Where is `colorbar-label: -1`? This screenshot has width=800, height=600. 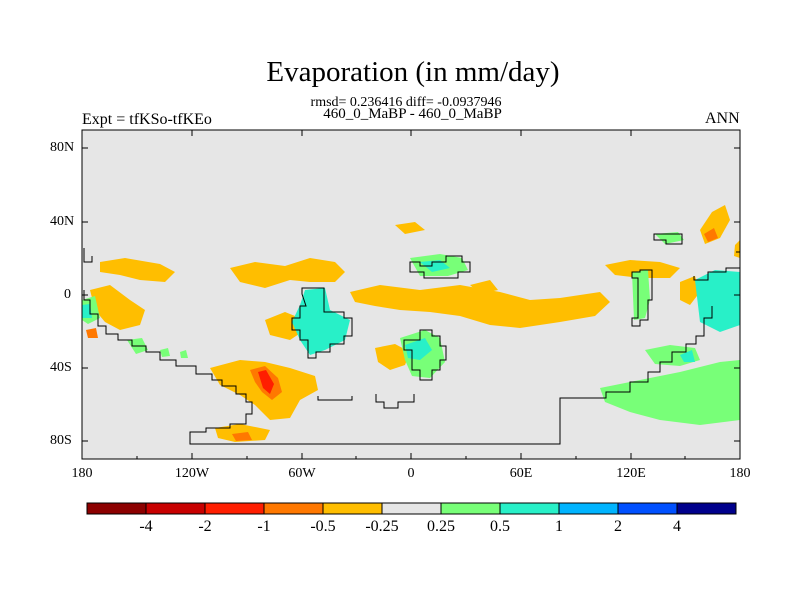 colorbar-label: -1 is located at coordinates (264, 526).